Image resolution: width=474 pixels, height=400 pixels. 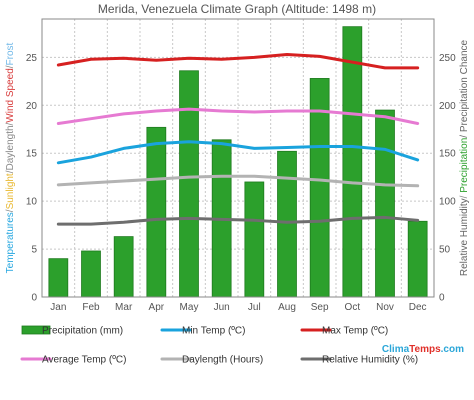 What do you see at coordinates (445, 250) in the screenshot?
I see `y-right-tick-label: 50` at bounding box center [445, 250].